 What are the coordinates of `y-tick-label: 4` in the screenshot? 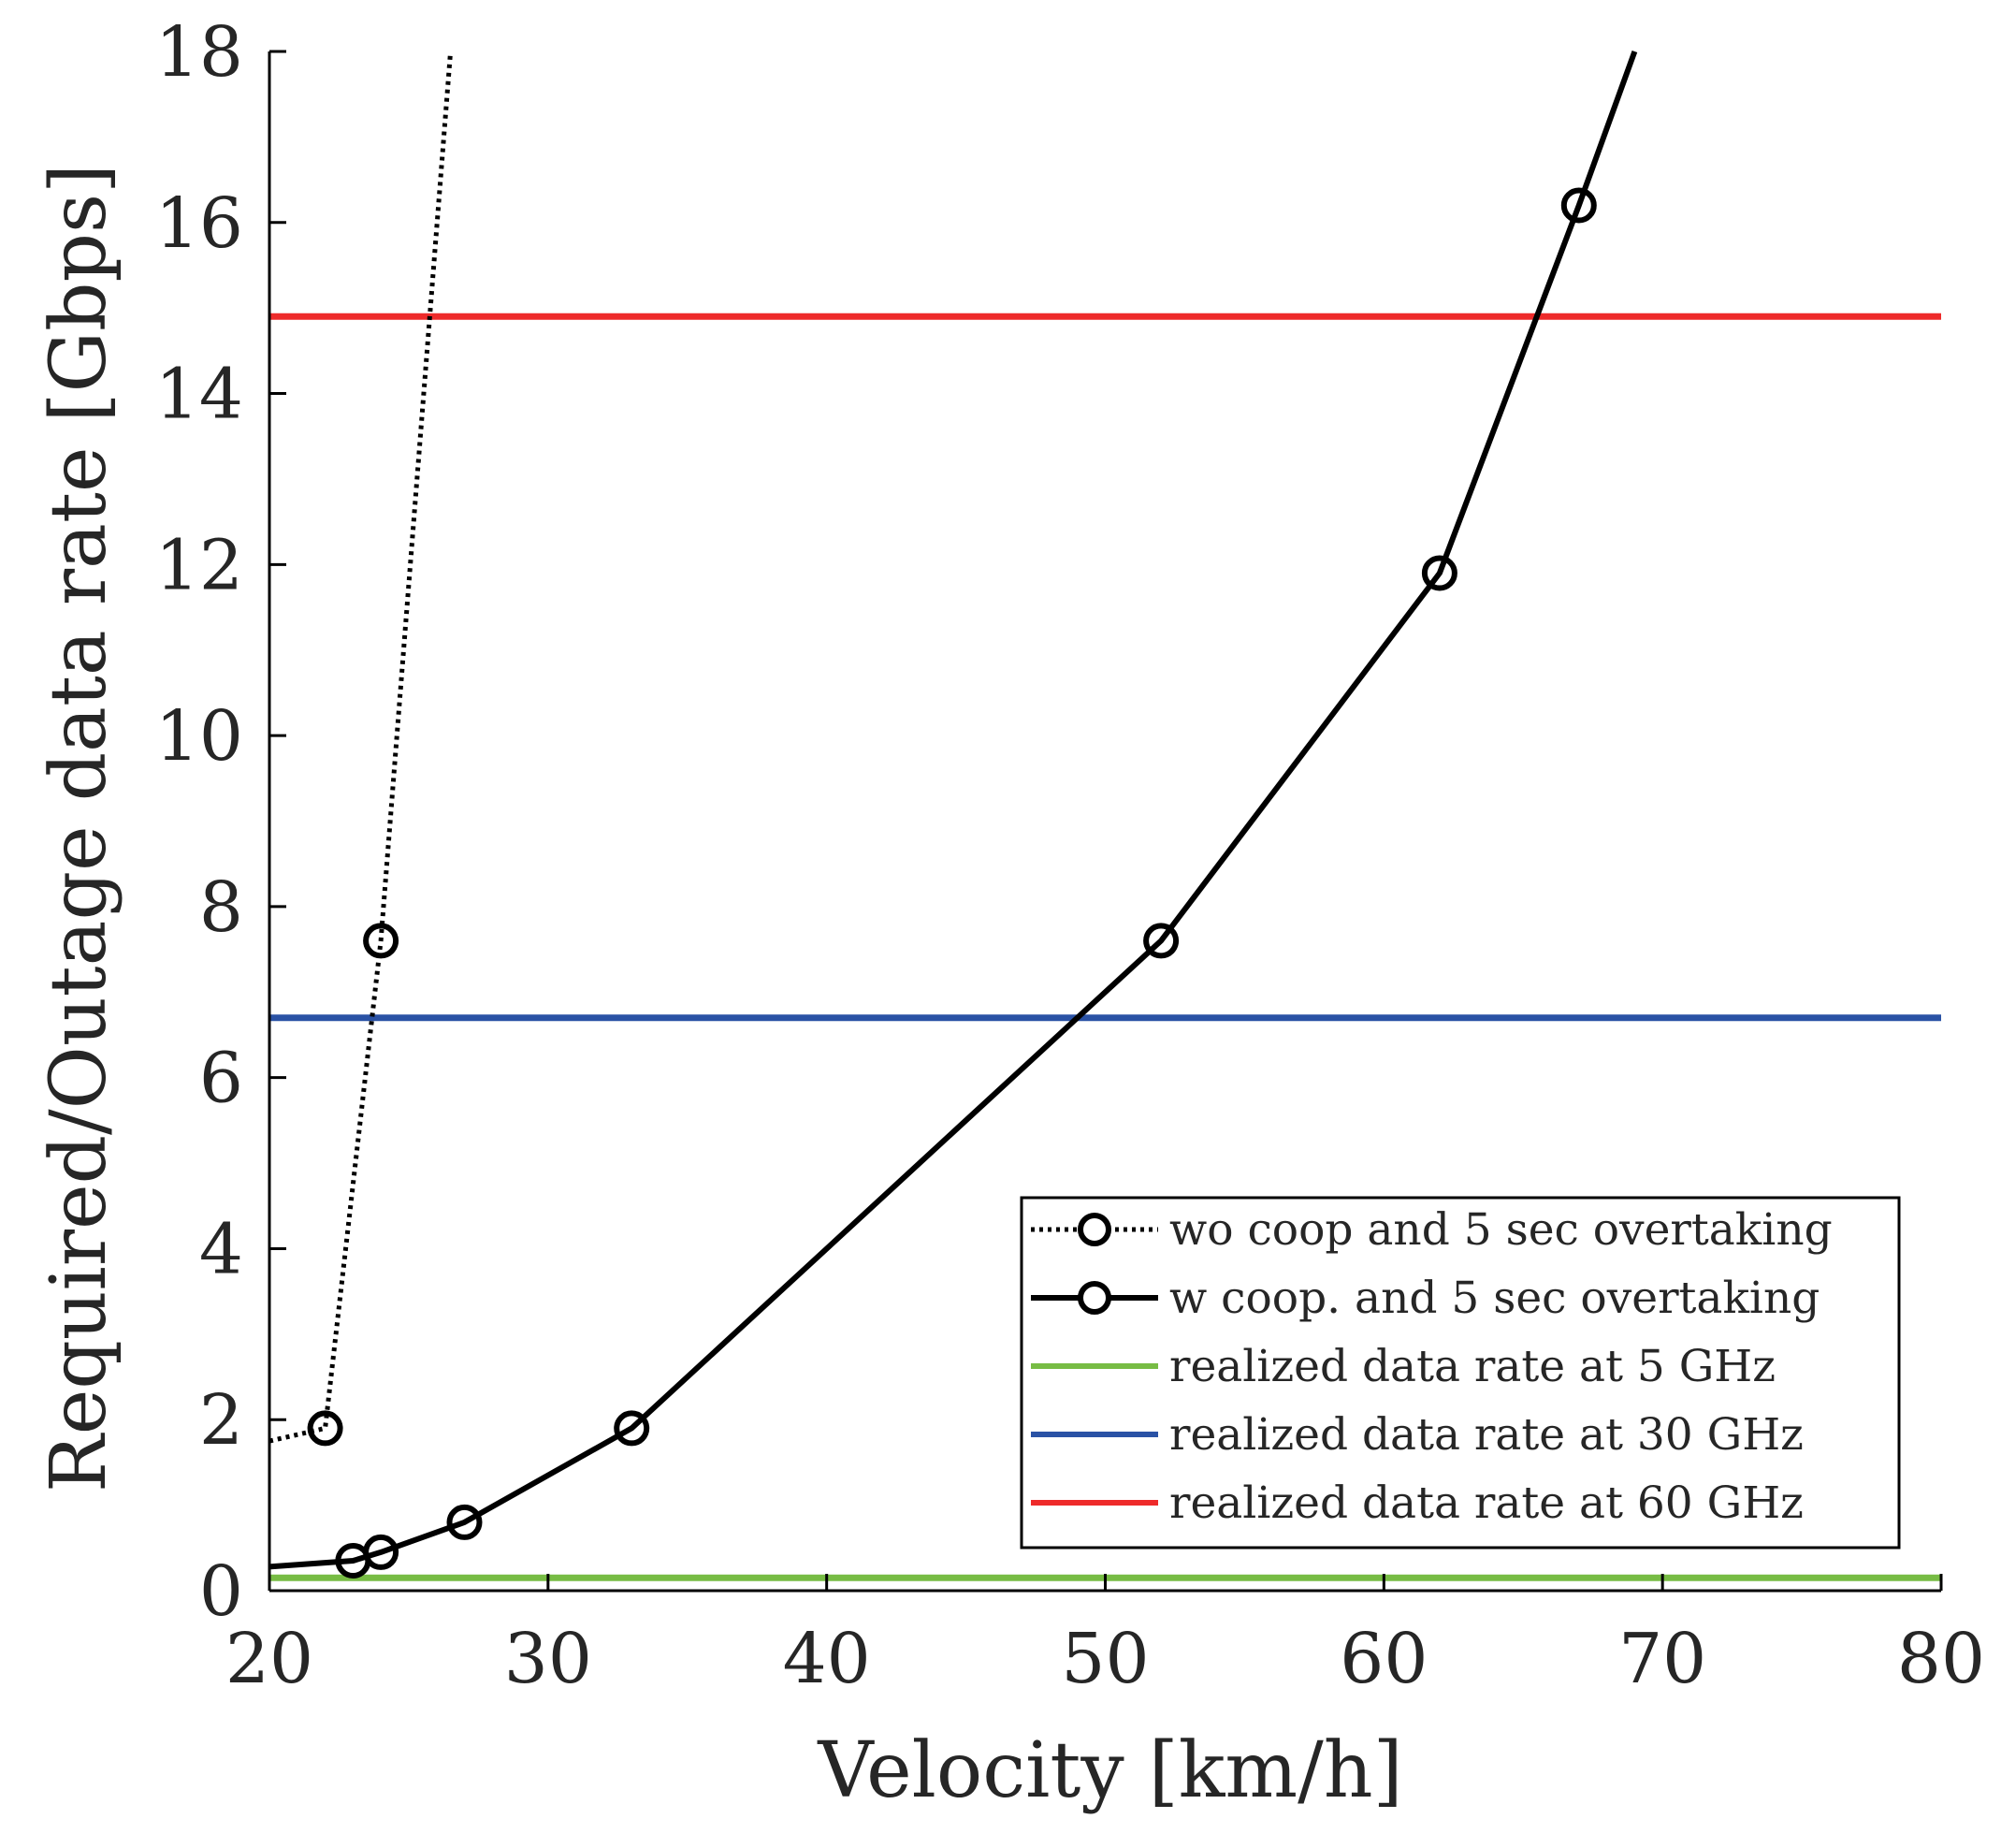 It's located at (221, 1249).